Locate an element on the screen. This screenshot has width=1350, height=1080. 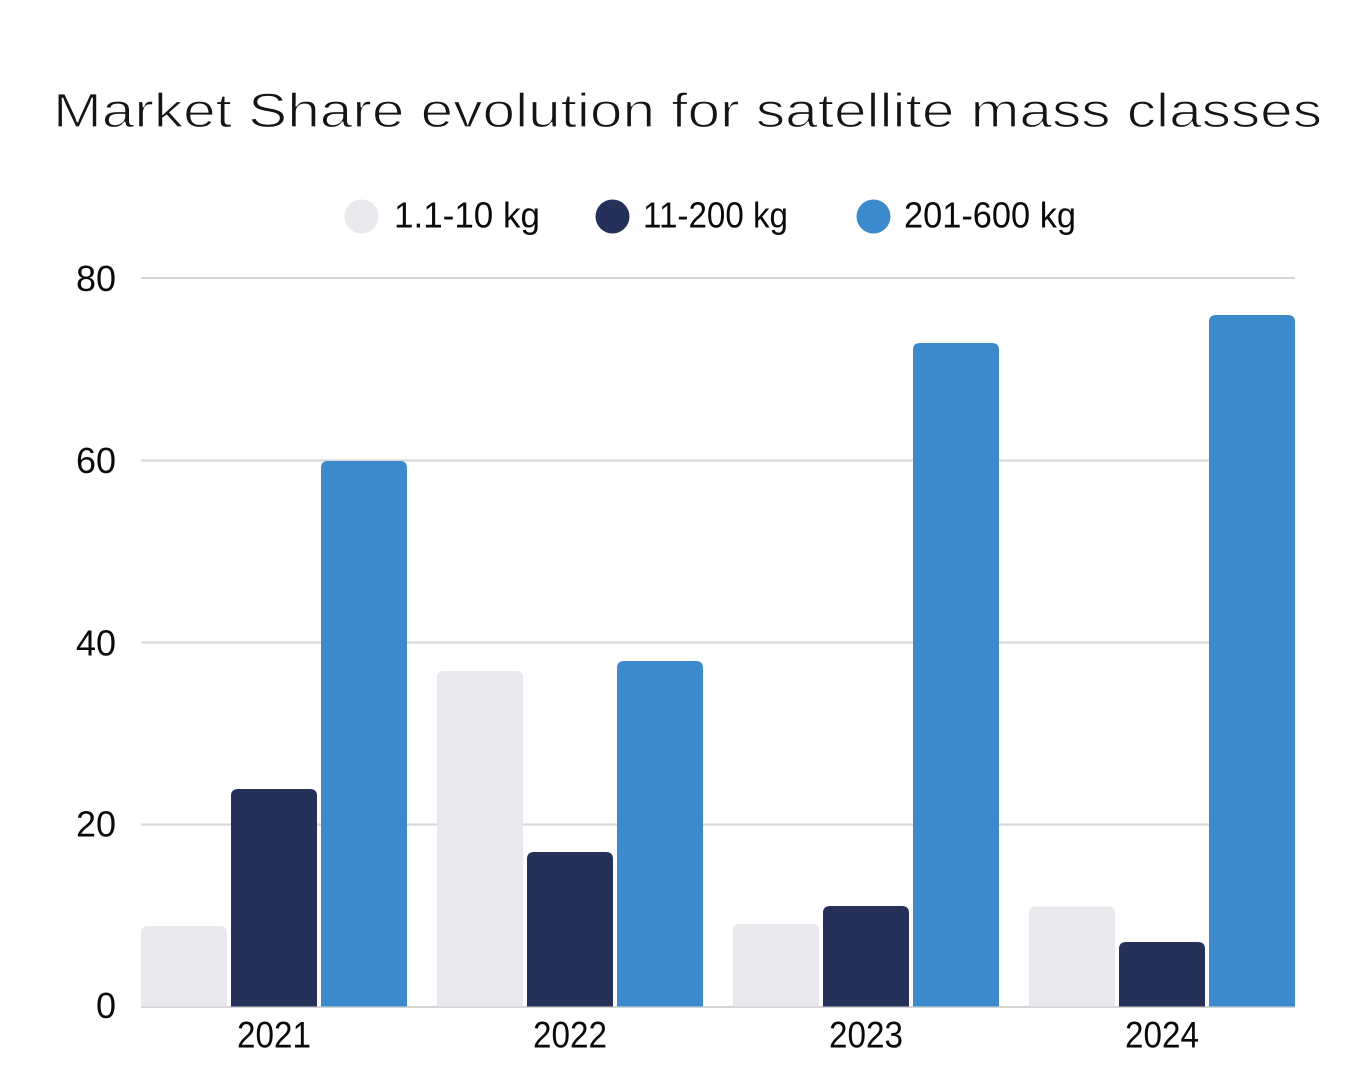
svg-text: 11-200 kg is located at coordinates (715, 215).